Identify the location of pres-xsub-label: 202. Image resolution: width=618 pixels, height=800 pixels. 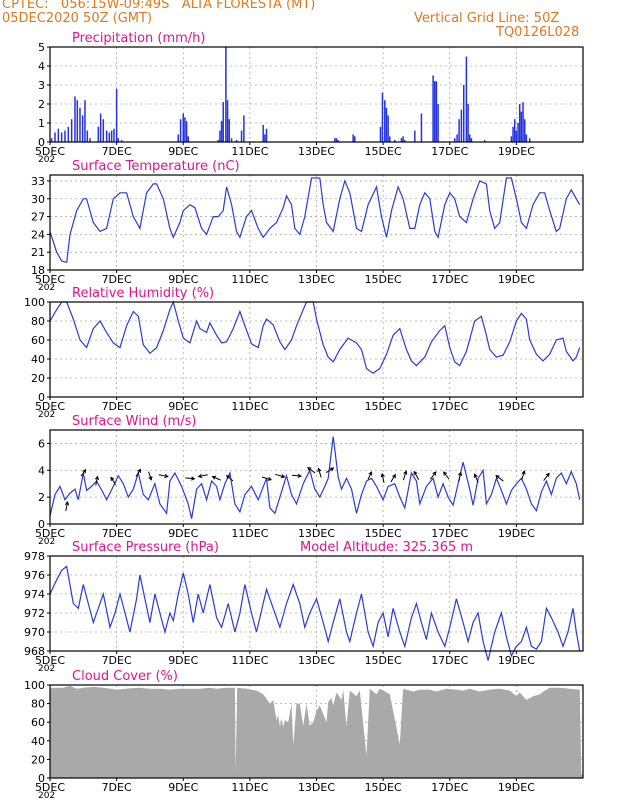
(46, 669).